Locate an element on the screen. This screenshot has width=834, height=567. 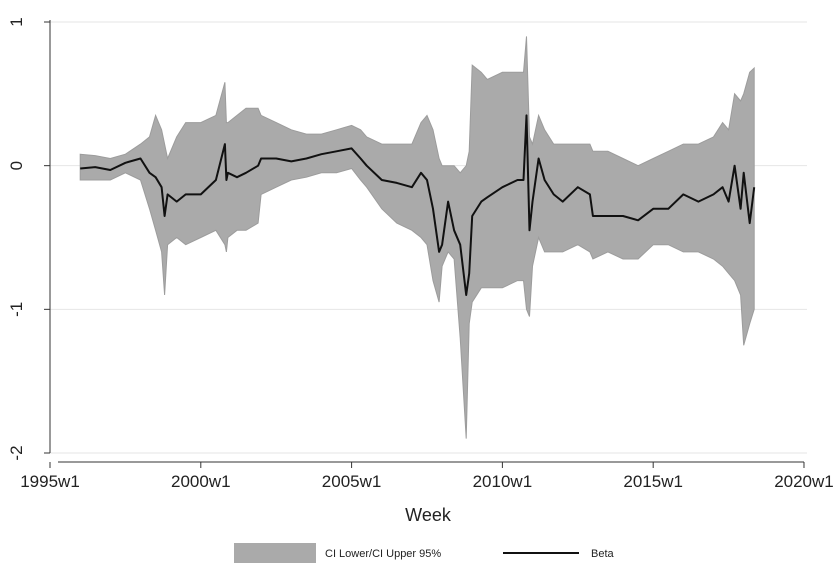
x-tick-label-2: 2005w1 is located at coordinates (352, 481).